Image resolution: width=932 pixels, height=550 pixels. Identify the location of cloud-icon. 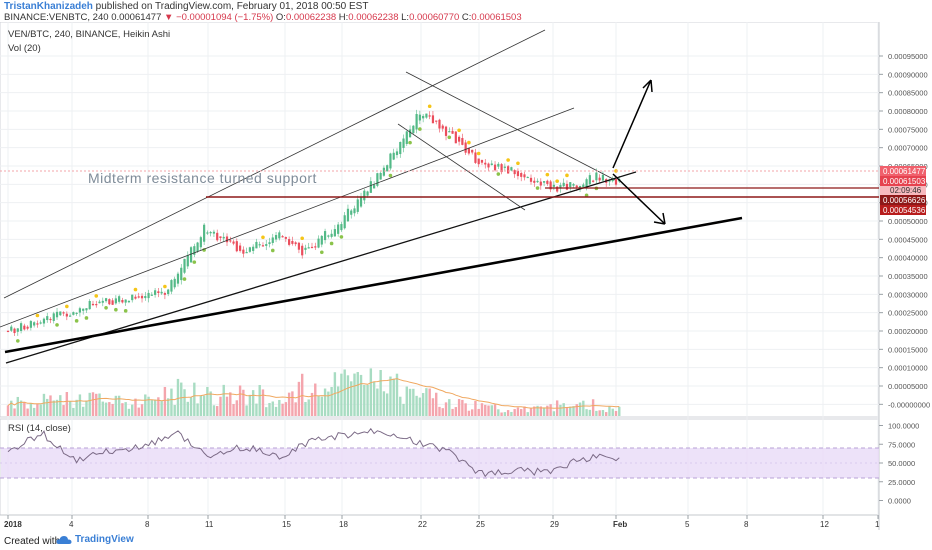
(64, 539).